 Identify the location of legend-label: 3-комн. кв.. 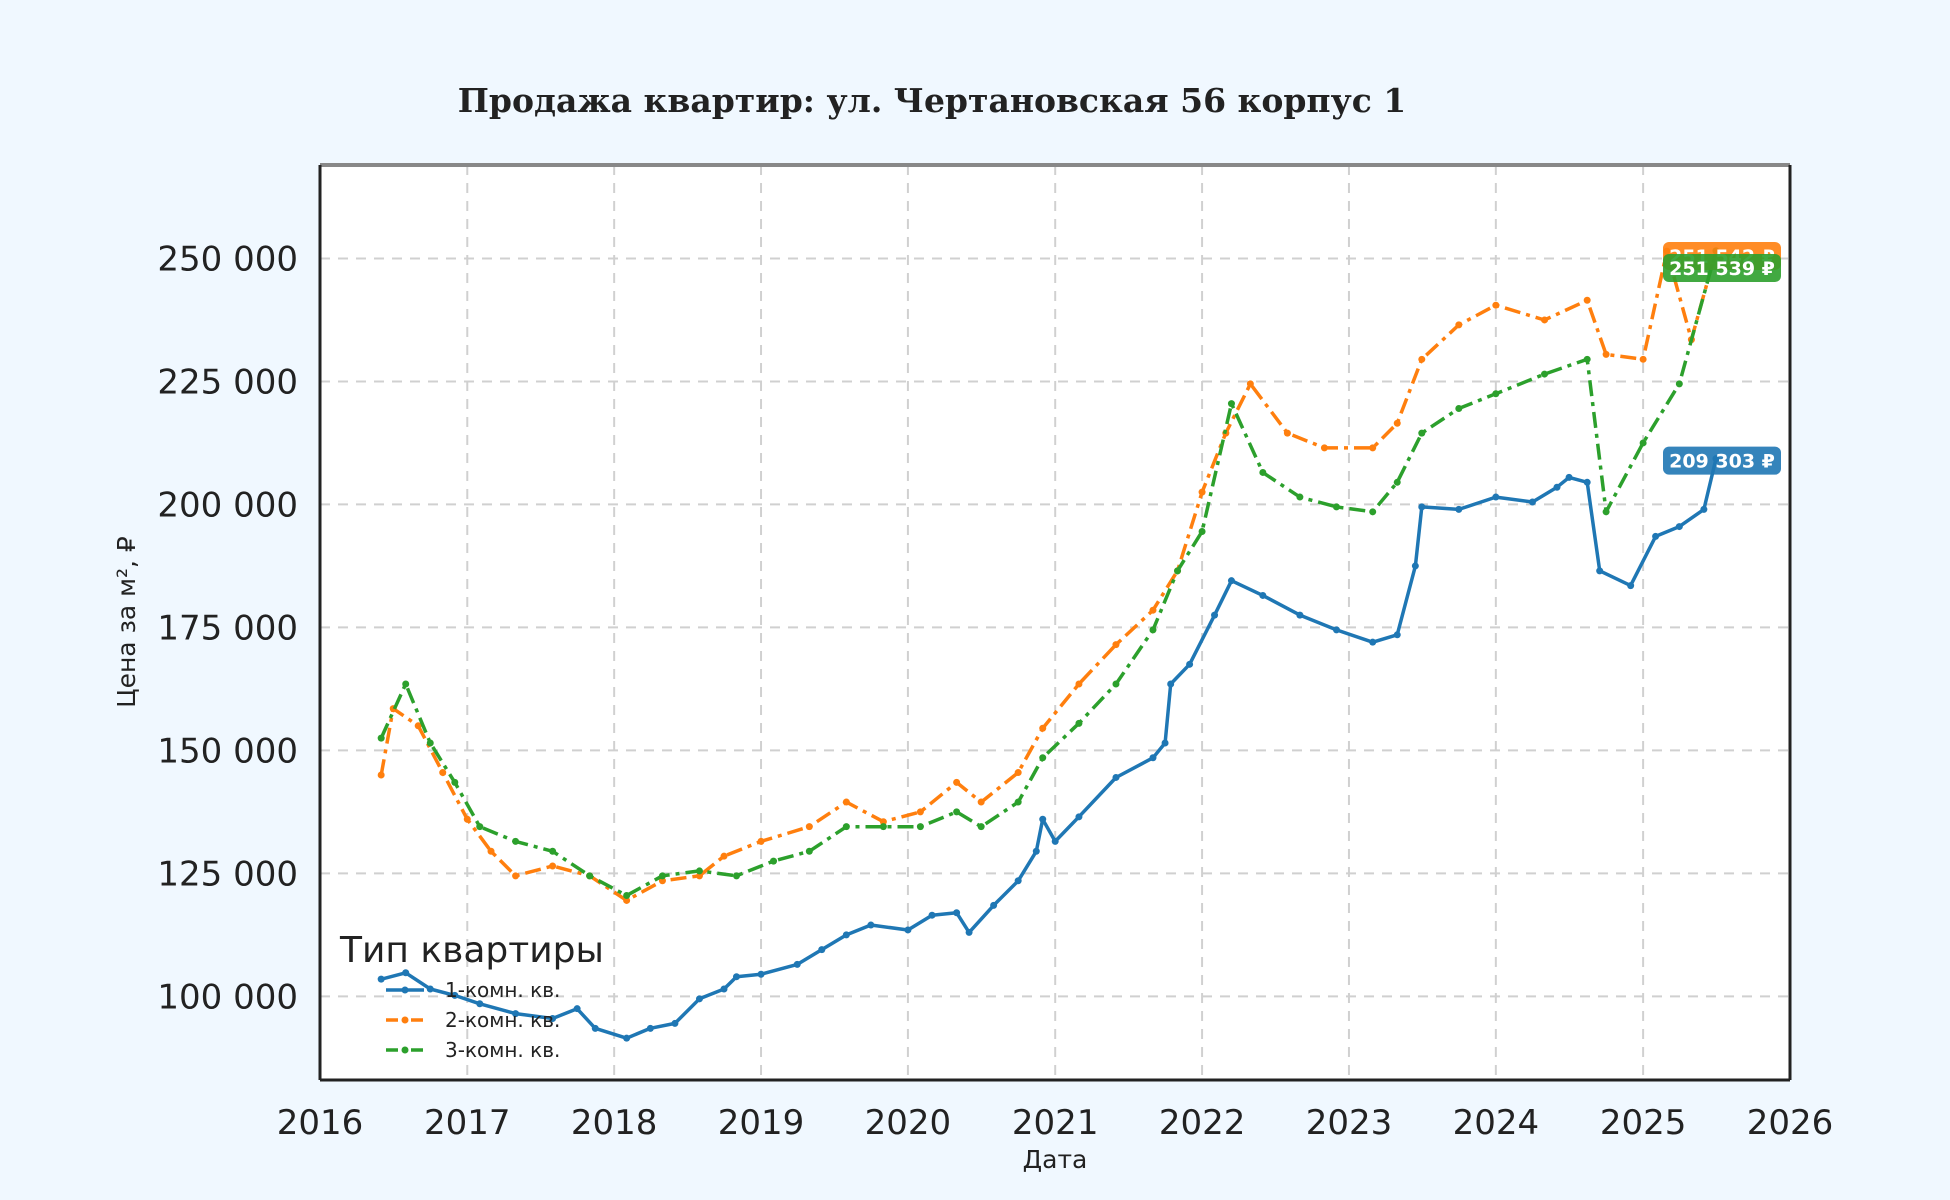
(502, 1050).